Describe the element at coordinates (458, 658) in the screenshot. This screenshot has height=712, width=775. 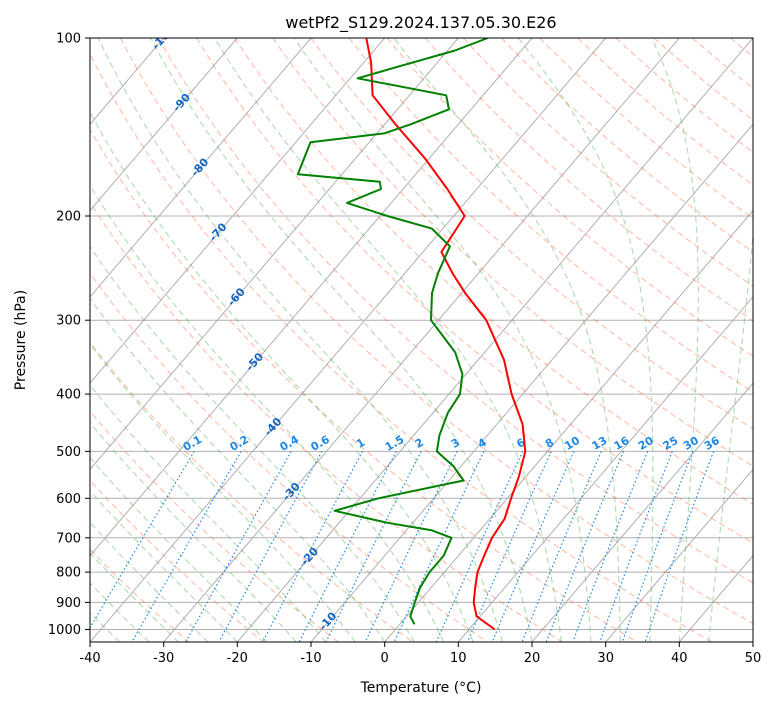
I see `x-tick-label: 10` at that location.